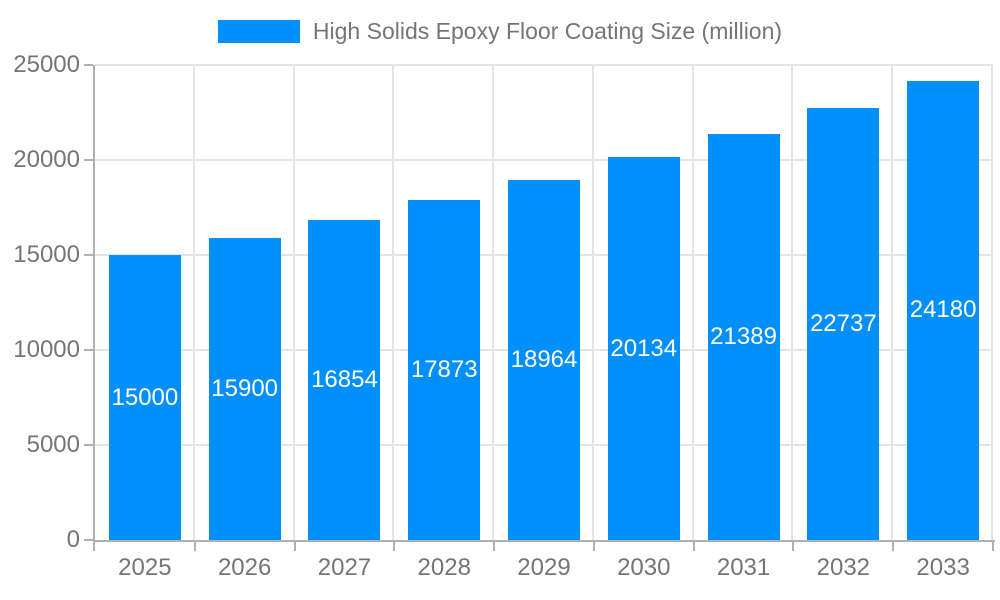 The image size is (1000, 600). I want to click on bar-2027, so click(344, 379).